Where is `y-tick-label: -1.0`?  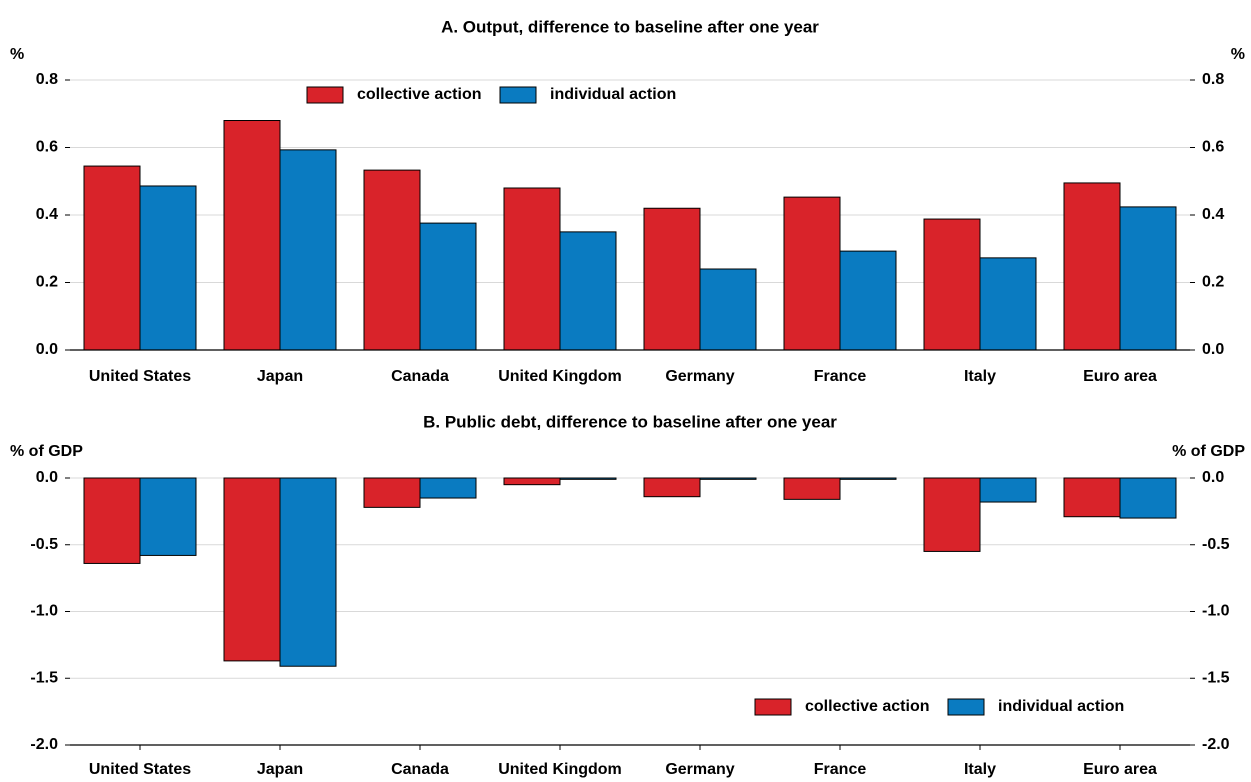
y-tick-label: -1.0 is located at coordinates (44, 611).